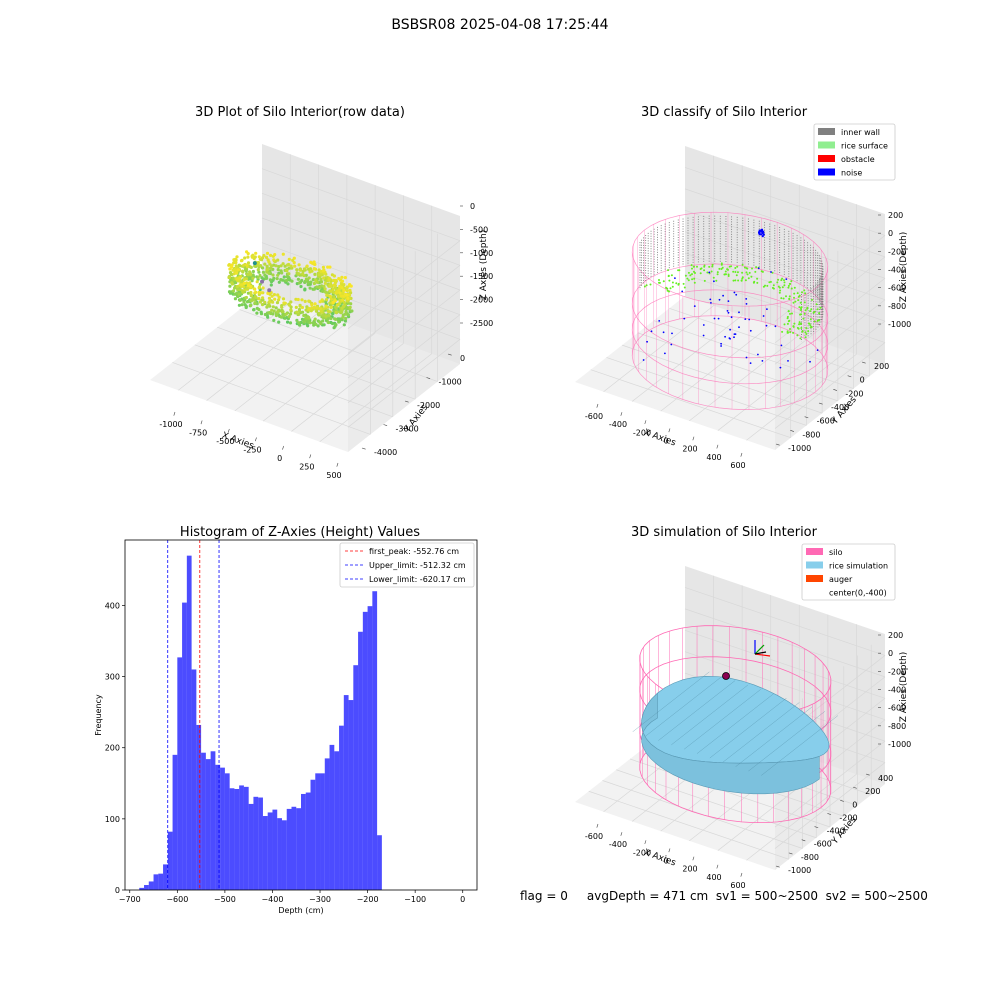 This screenshot has height=1000, width=1000. Describe the element at coordinates (618, 424) in the screenshot. I see `x-tick-label: -400` at that location.